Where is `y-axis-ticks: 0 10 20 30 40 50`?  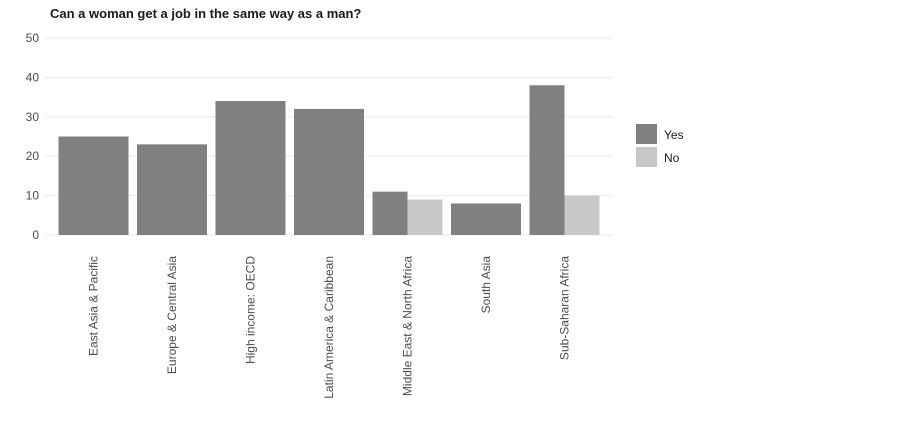
y-axis-ticks: 0 10 20 30 40 50 is located at coordinates (33, 136).